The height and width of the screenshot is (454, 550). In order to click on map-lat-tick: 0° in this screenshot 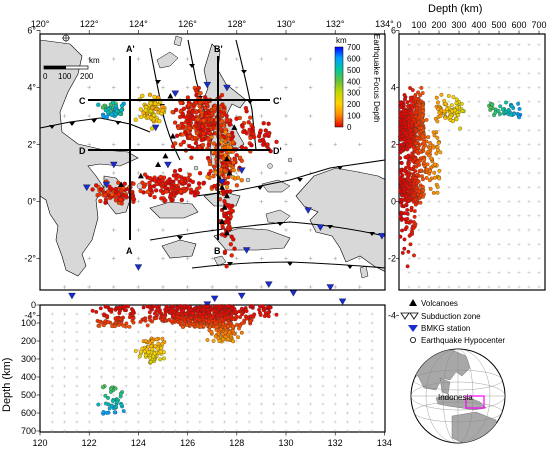, I will do `click(31, 202)`.